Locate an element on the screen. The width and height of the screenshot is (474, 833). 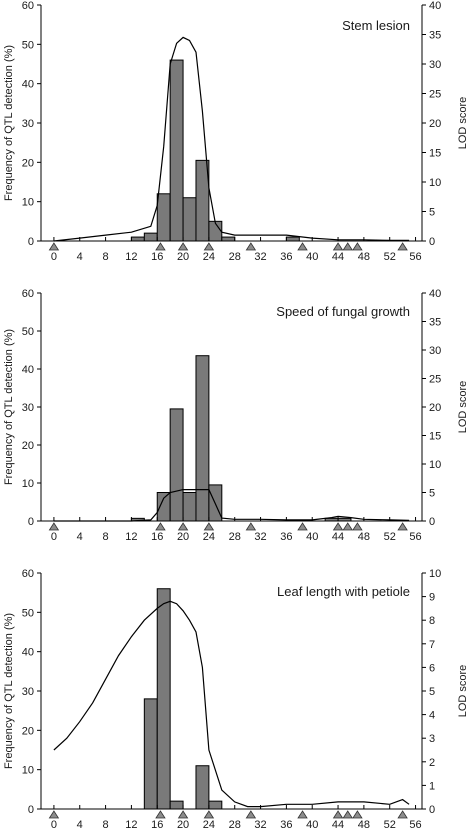
y2-tick-label-40: 40 is located at coordinates (435, 6).